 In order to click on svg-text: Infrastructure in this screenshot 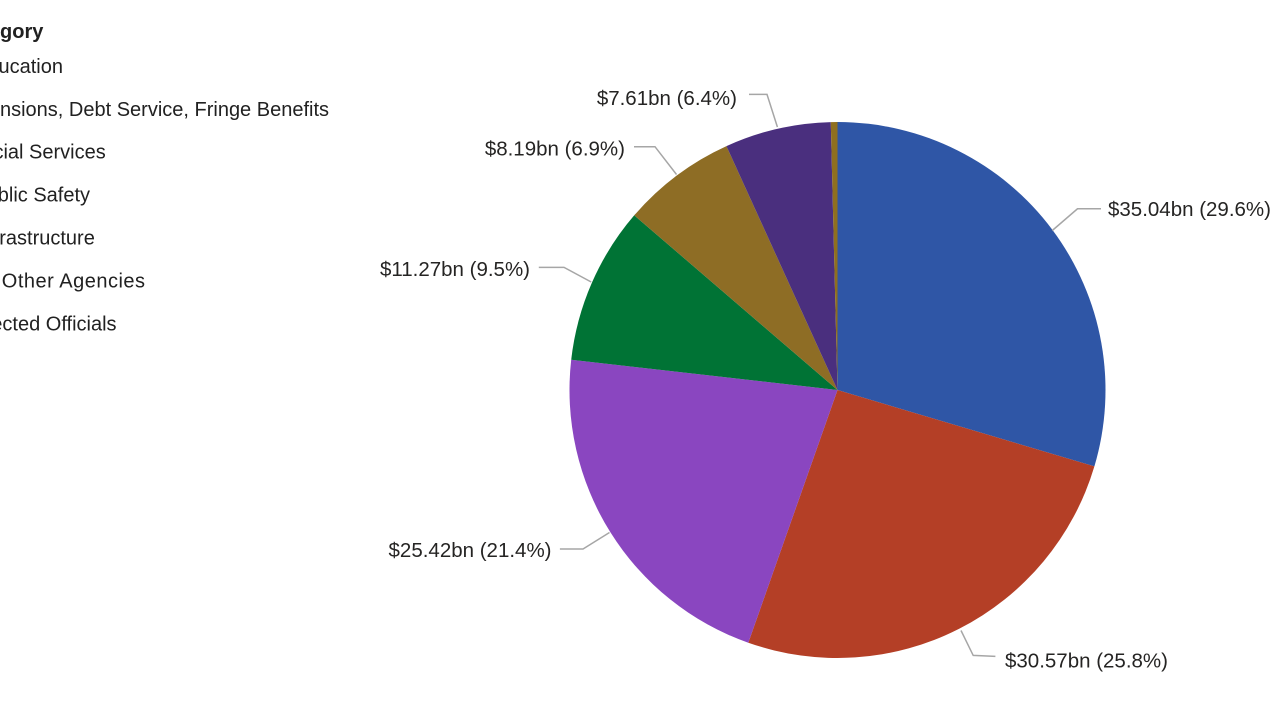, I will do `click(47, 239)`.